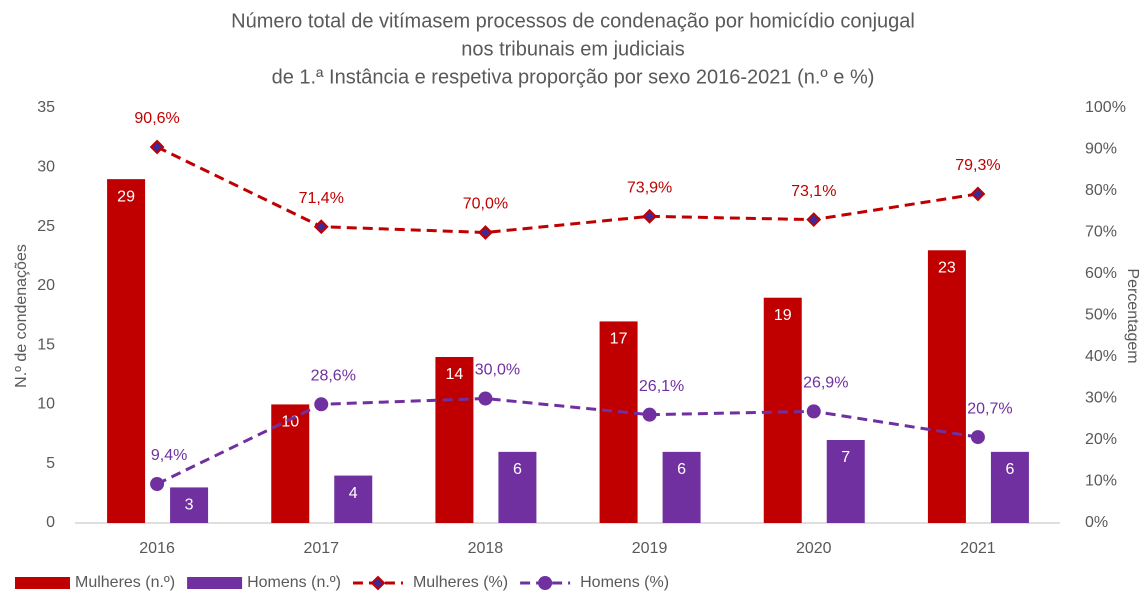 The height and width of the screenshot is (596, 1146). What do you see at coordinates (661, 386) in the screenshot?
I see `data-label: 26,1%` at bounding box center [661, 386].